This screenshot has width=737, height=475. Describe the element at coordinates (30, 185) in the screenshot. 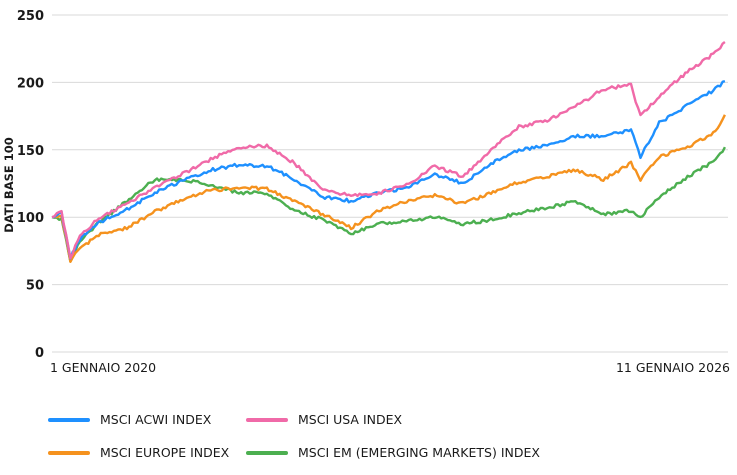

I see `y-axis-ticks: 0 50 100 150 200 250` at that location.